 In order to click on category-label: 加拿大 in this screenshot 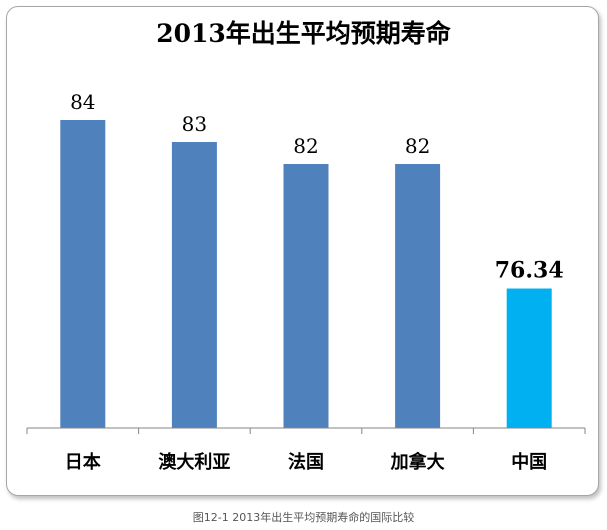, I will do `click(417, 462)`.